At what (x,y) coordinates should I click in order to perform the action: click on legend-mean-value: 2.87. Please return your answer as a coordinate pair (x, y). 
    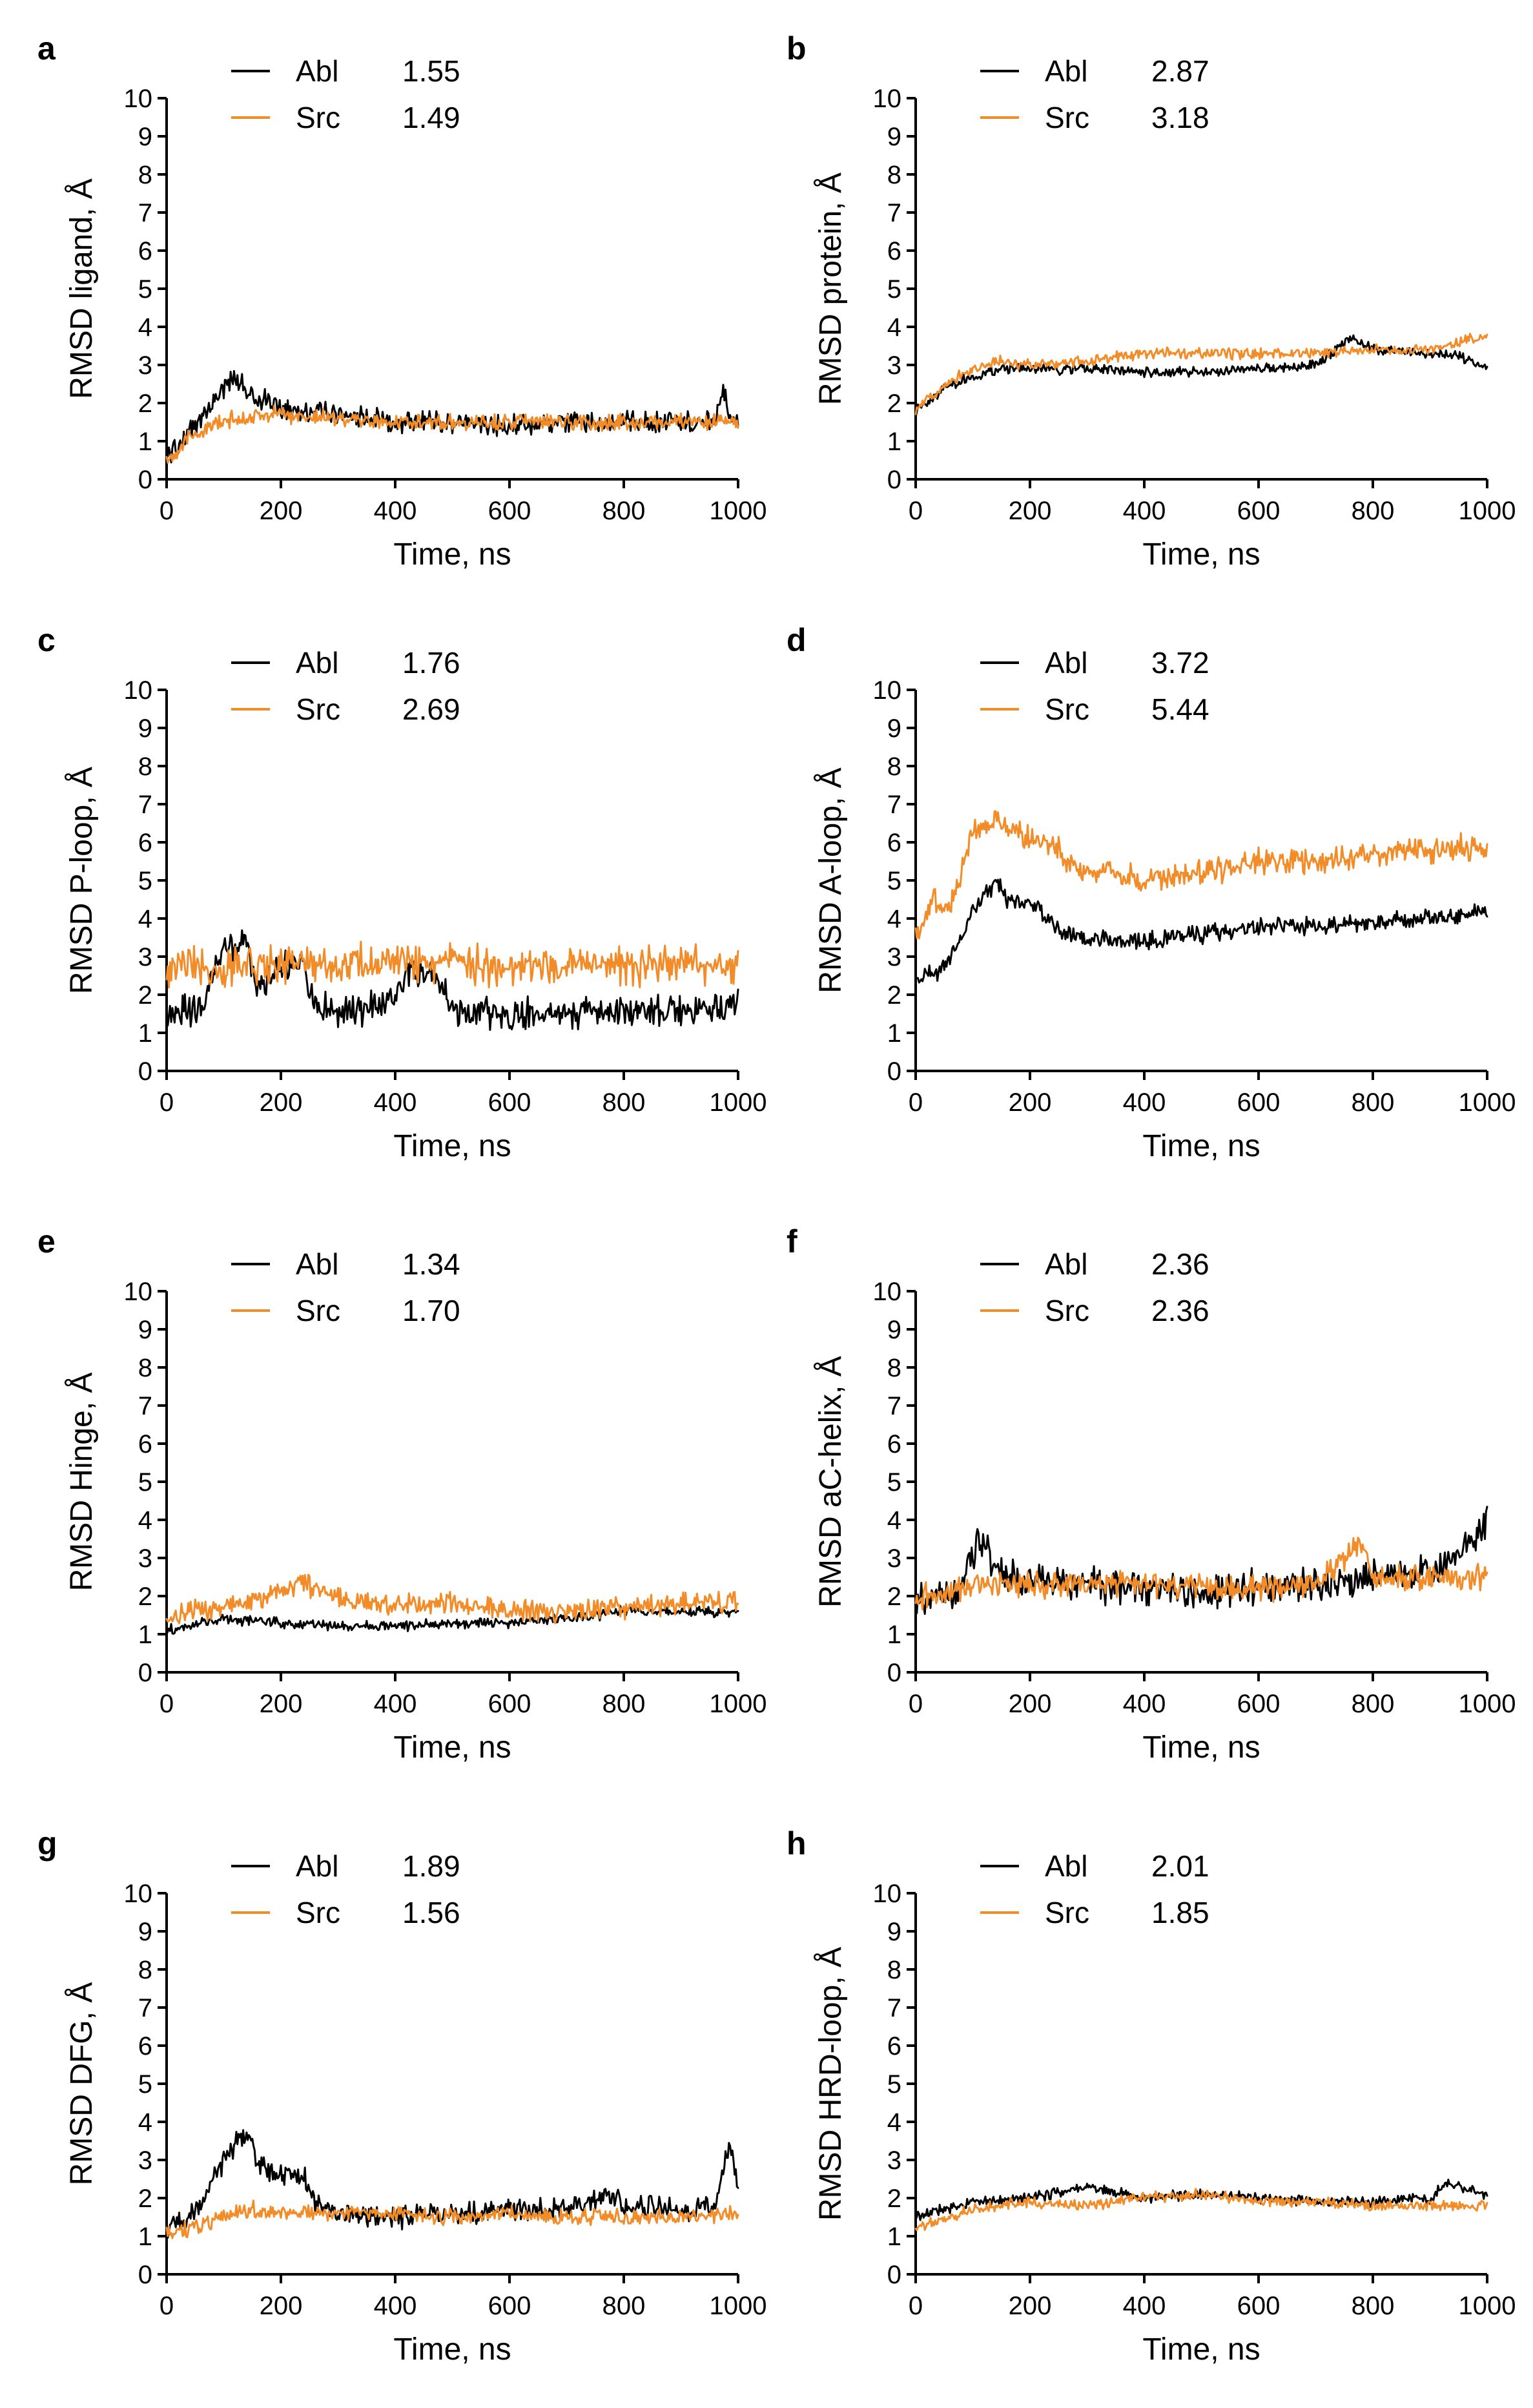
    Looking at the image, I should click on (1180, 71).